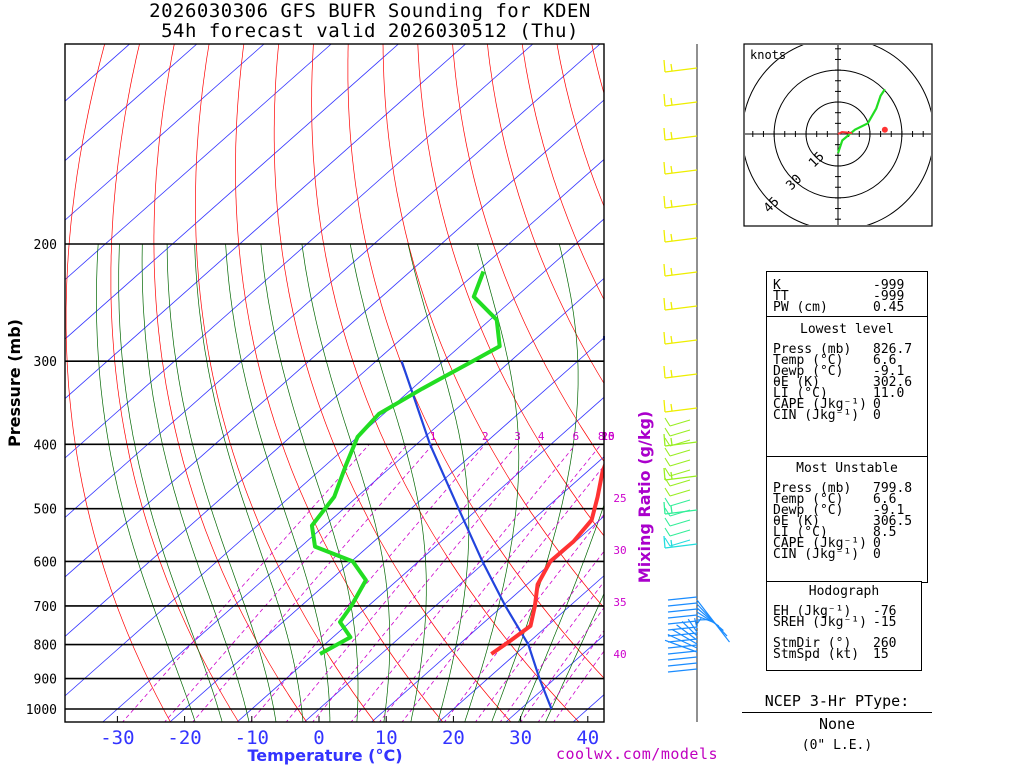 The width and height of the screenshot is (1024, 768). Describe the element at coordinates (370, 11) in the screenshot. I see `chart-title: 2026030306 GFS BUFR Sounding for KDEN` at that location.